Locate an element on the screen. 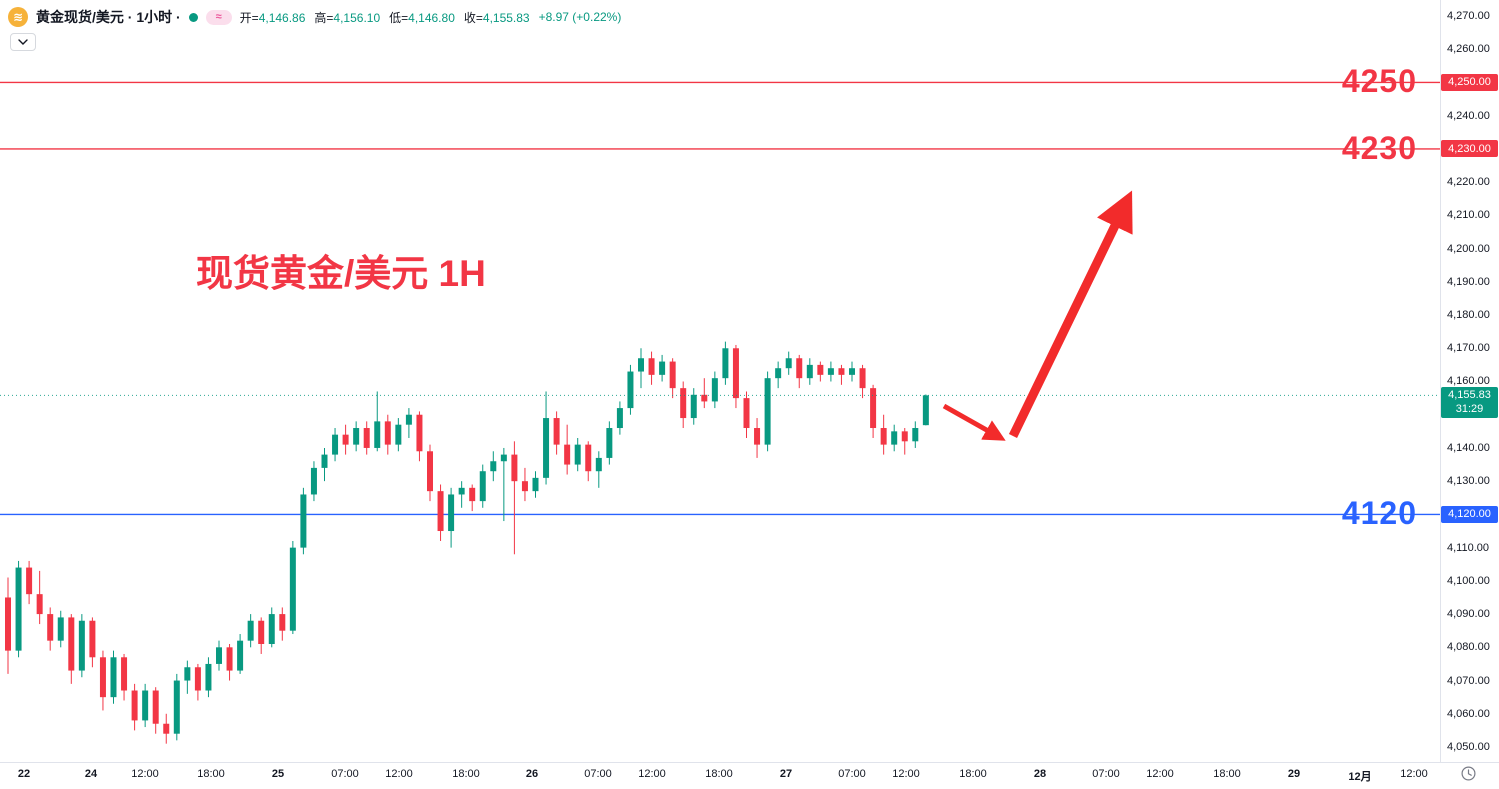  time-tick: 25 is located at coordinates (278, 774).